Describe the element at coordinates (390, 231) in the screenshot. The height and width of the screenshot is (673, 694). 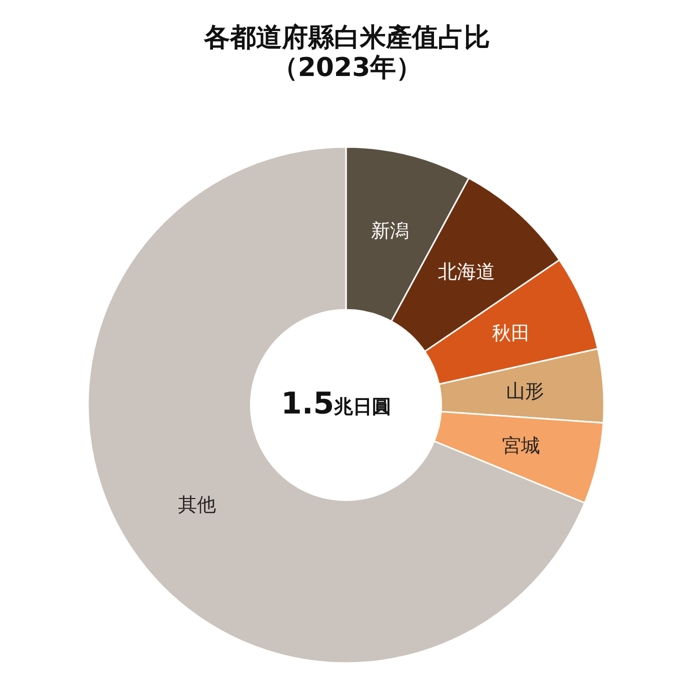
I see `slice-label: 新潟` at that location.